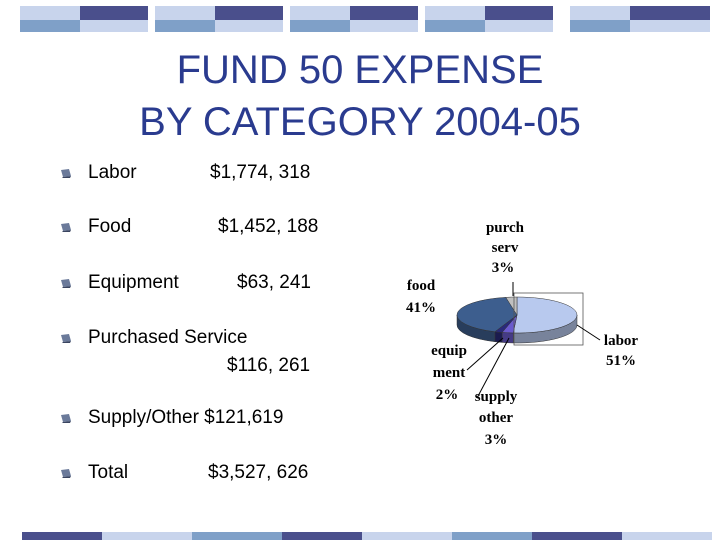 This screenshot has width=720, height=540. What do you see at coordinates (421, 308) in the screenshot?
I see `label-food-2: 41%` at bounding box center [421, 308].